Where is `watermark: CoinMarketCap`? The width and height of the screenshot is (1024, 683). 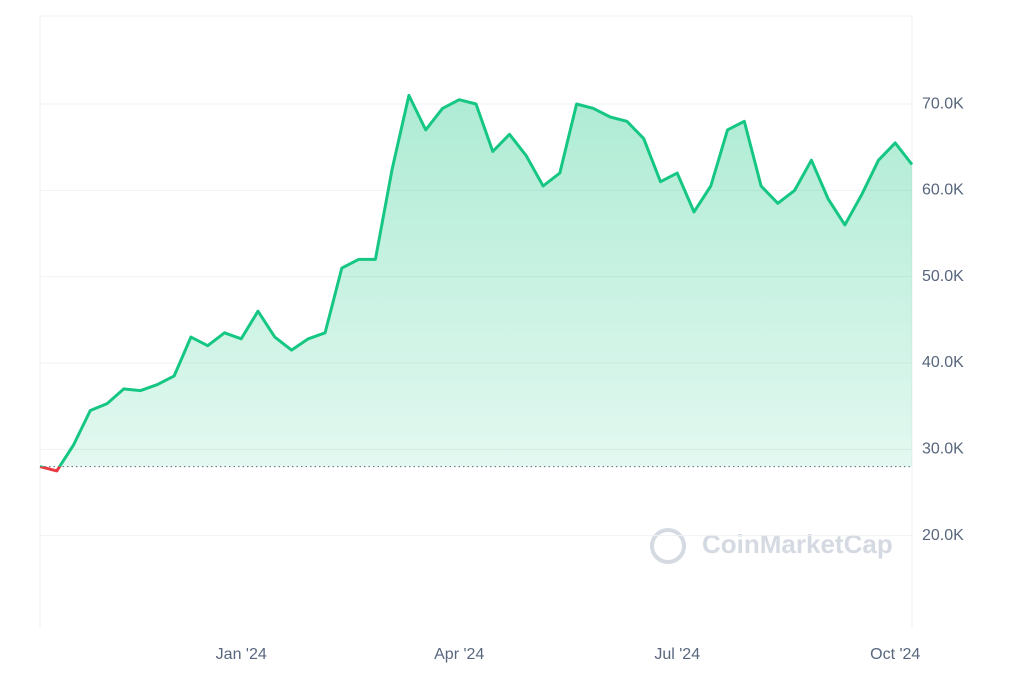 watermark: CoinMarketCap is located at coordinates (797, 544).